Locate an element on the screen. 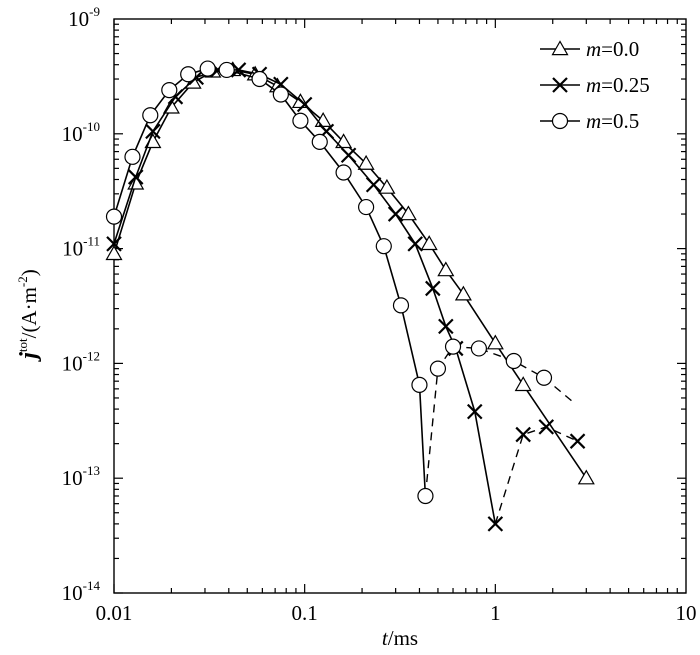 The image size is (700, 655). legend-item: m=0.5 is located at coordinates (589, 121).